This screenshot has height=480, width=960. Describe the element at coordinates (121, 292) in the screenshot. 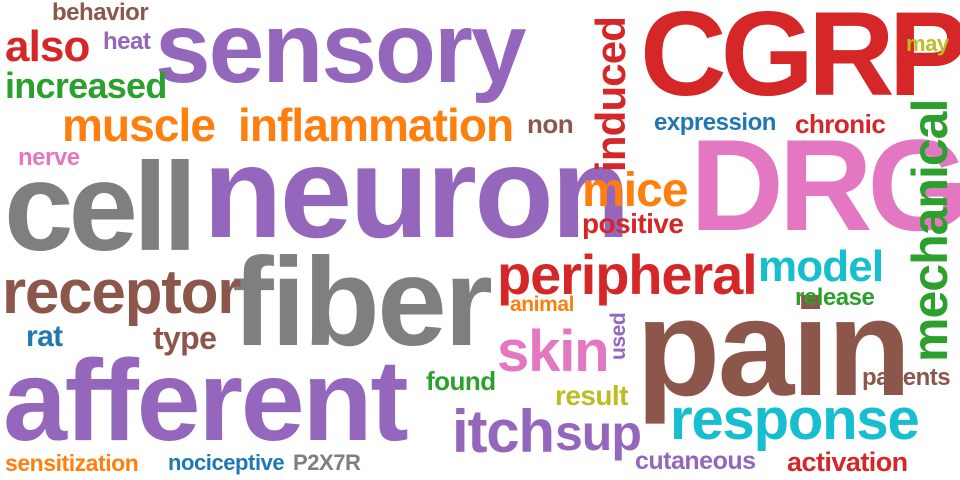

I see `word-receptor: receptor` at that location.